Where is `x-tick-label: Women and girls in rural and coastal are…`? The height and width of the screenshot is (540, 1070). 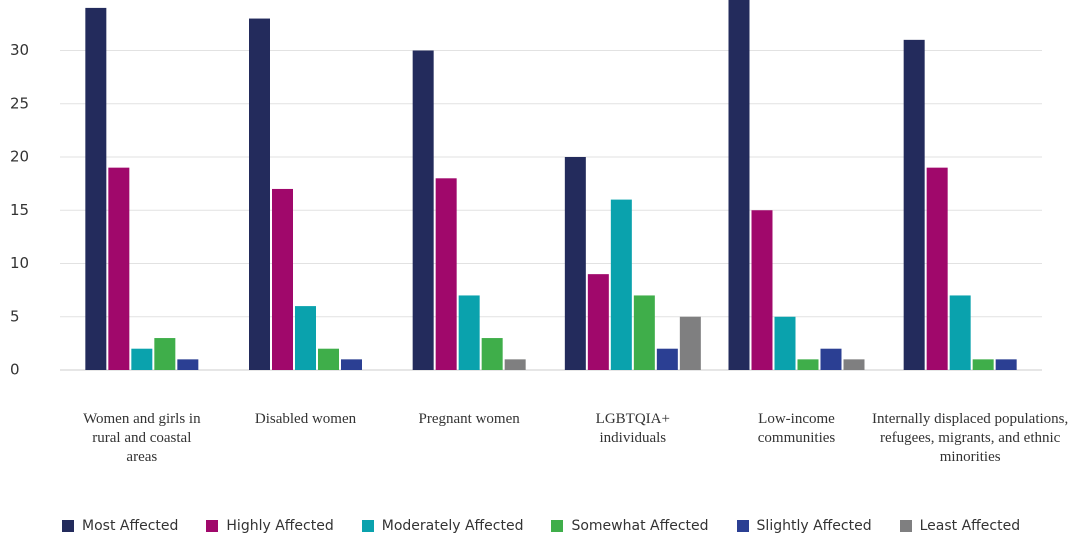 x-tick-label: Women and girls in rural and coastal are… is located at coordinates (142, 438).